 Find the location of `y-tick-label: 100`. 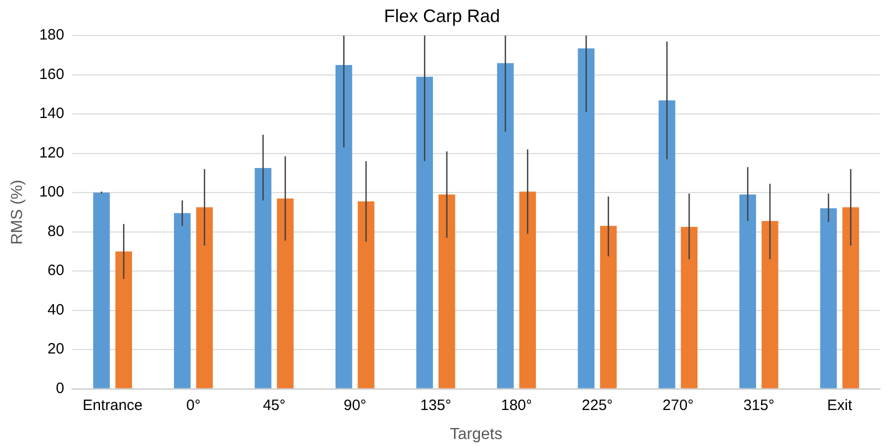

y-tick-label: 100 is located at coordinates (51, 192).